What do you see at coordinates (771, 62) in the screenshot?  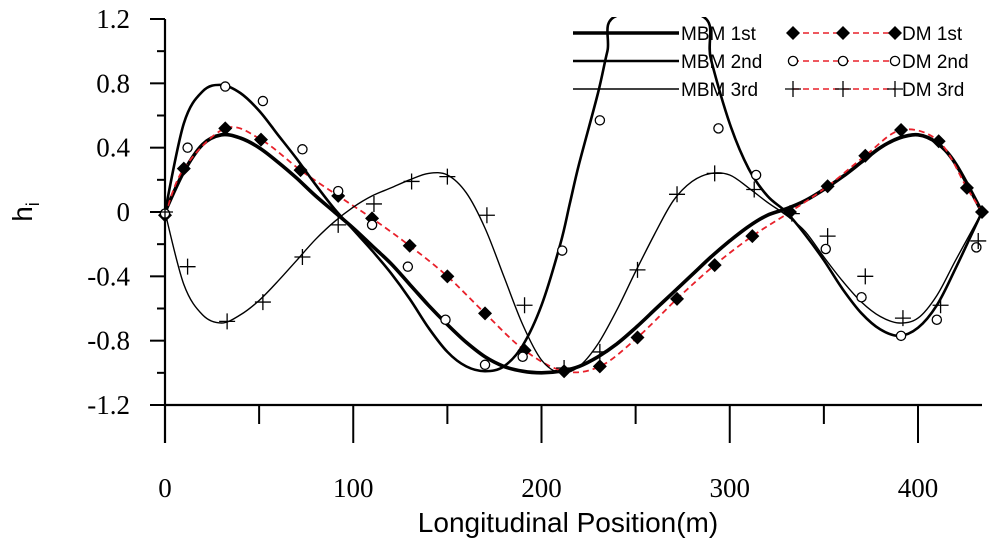 I see `legend: MBM 1st DM 1st MBM 2nd DM 2nd MBM 3rd DM 3rd` at bounding box center [771, 62].